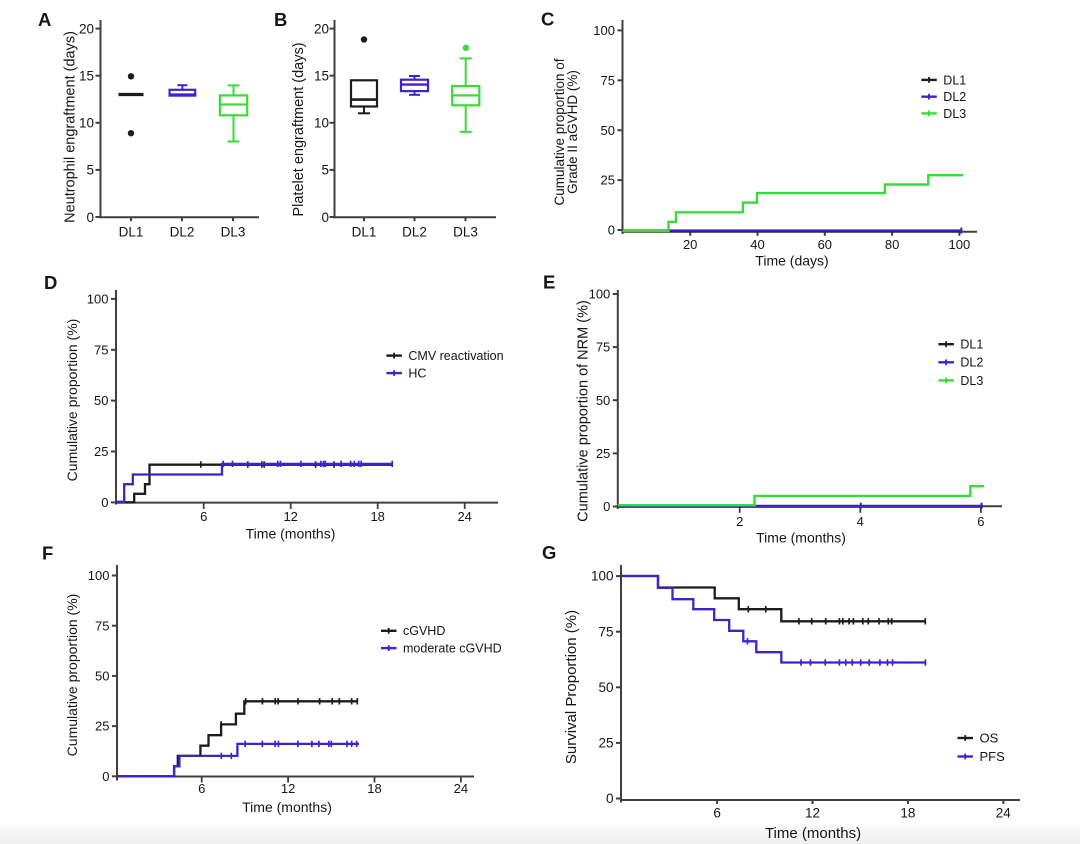  What do you see at coordinates (860, 521) in the screenshot?
I see `svg-text: 4` at bounding box center [860, 521].